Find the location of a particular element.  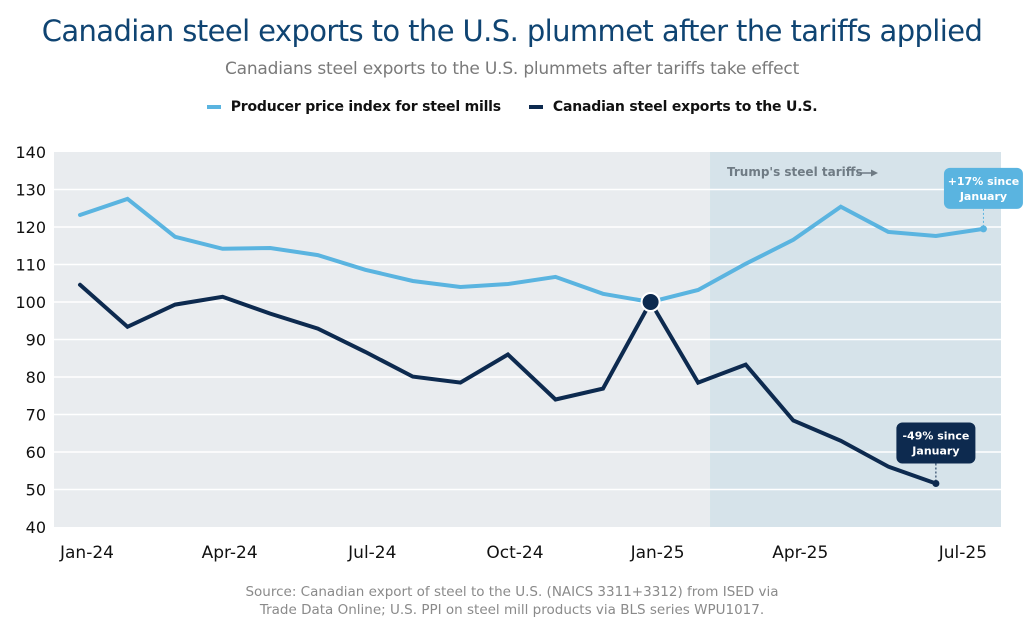

x-tick-label: Jan-24 is located at coordinates (86, 553).